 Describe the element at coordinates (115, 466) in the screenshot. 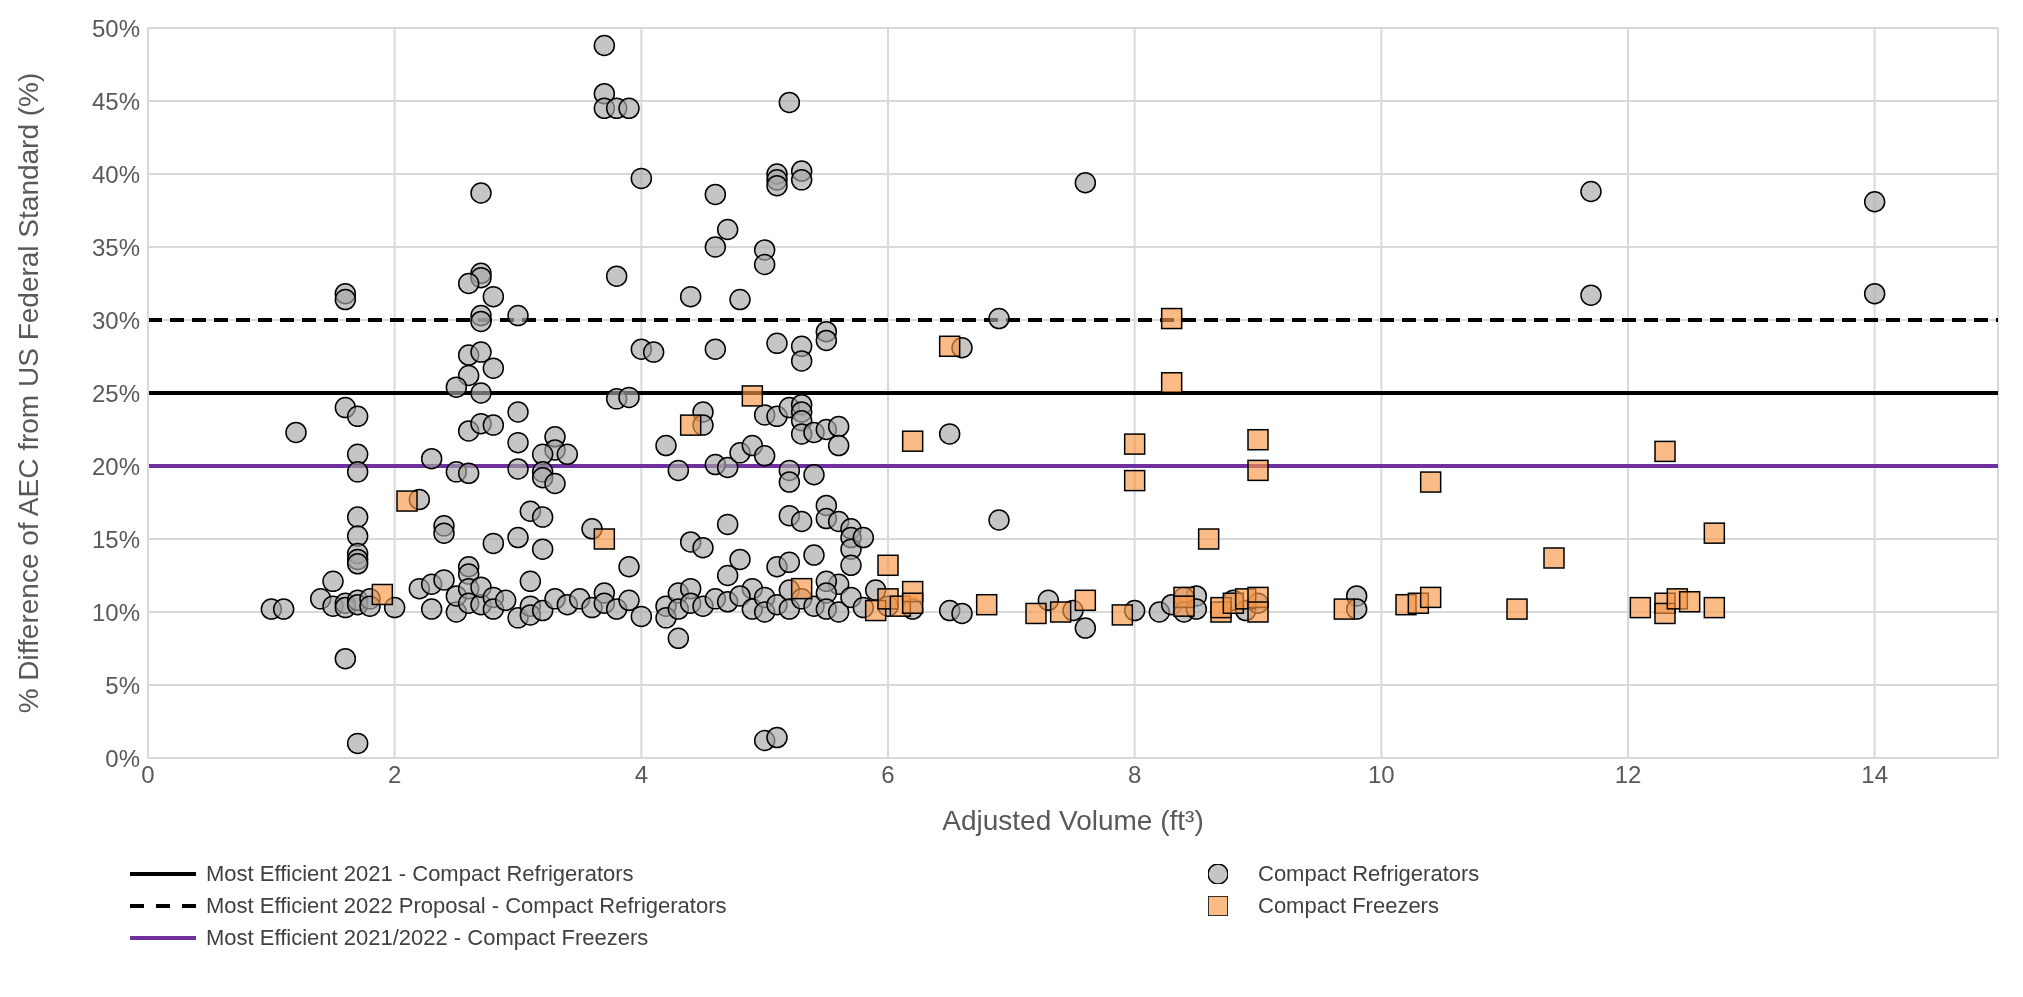

I see `y-tick-label: 20%` at that location.